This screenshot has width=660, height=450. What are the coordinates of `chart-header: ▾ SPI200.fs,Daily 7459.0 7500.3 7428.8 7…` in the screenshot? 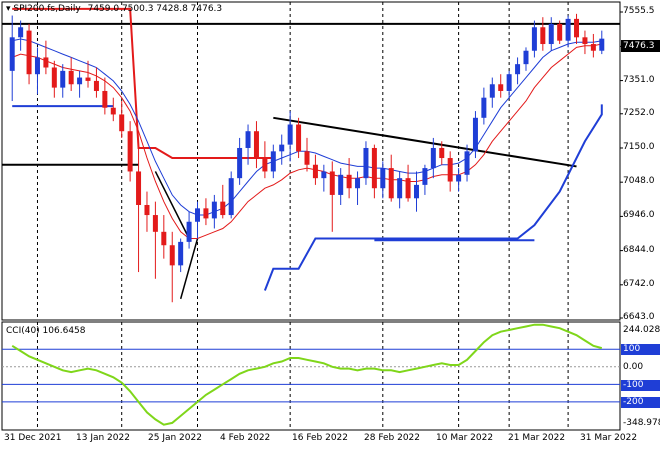 It's located at (114, 9).